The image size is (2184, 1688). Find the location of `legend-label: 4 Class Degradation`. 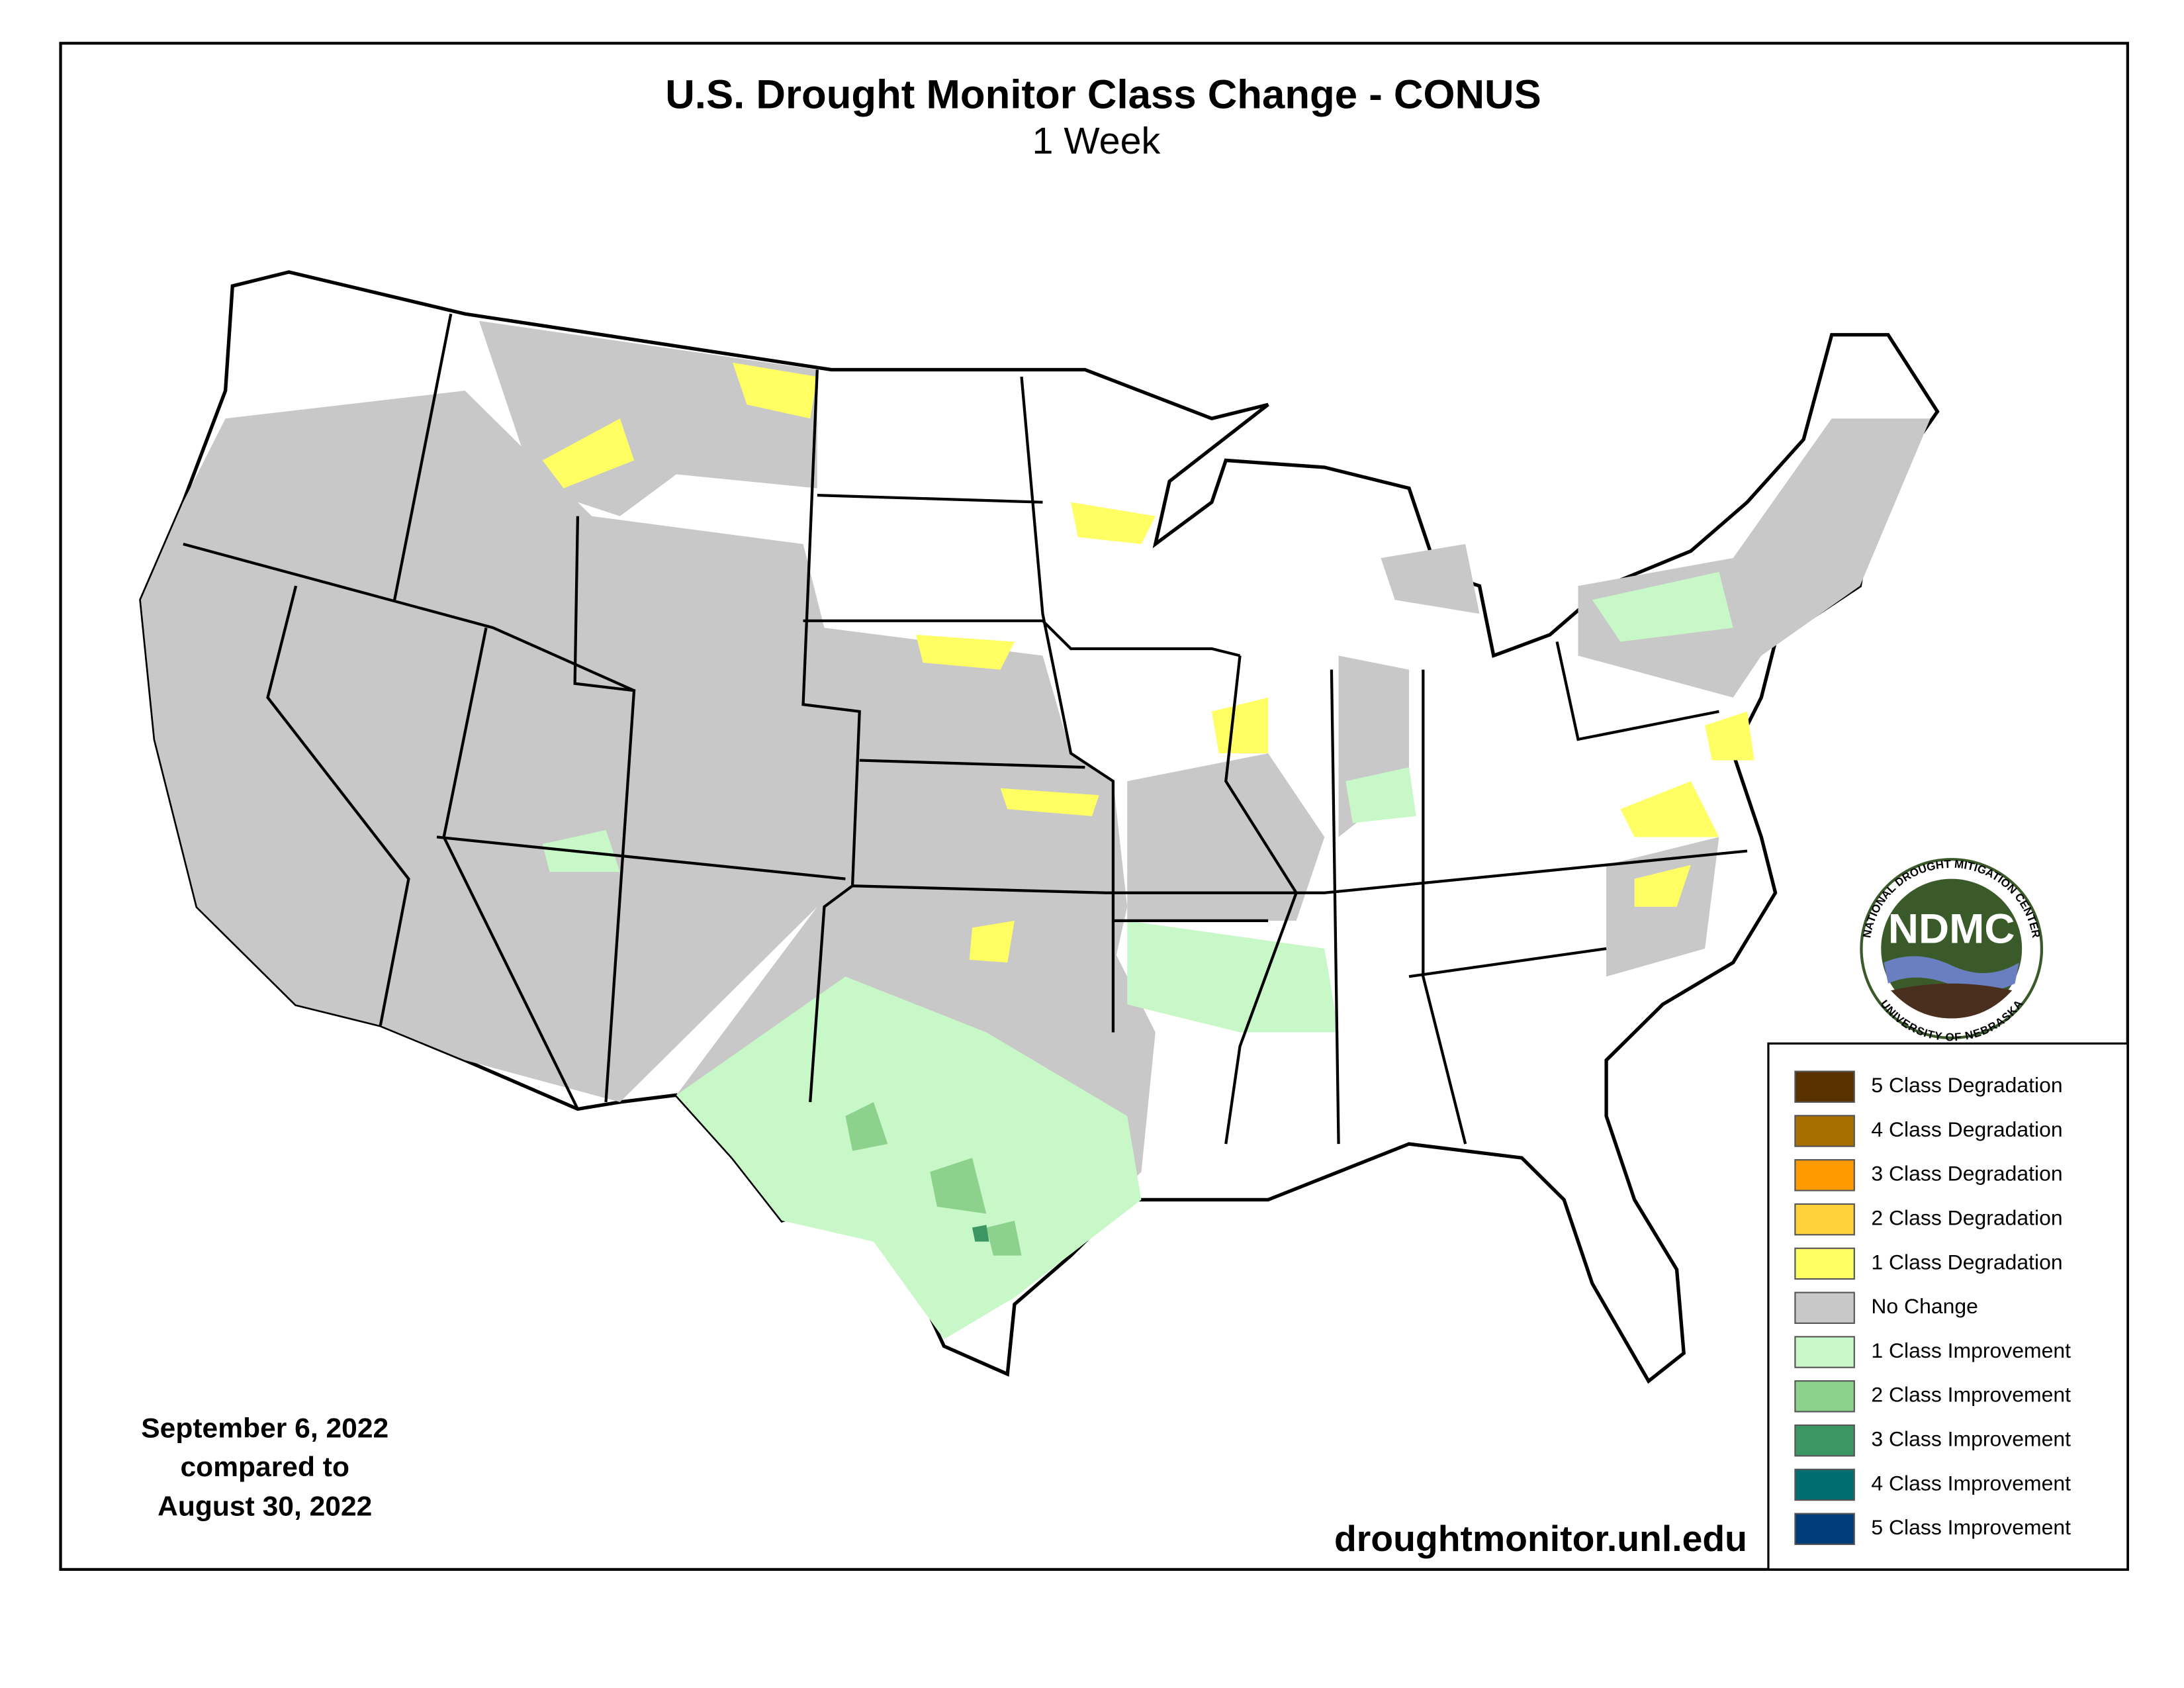

legend-label: 4 Class Degradation is located at coordinates (1966, 1129).